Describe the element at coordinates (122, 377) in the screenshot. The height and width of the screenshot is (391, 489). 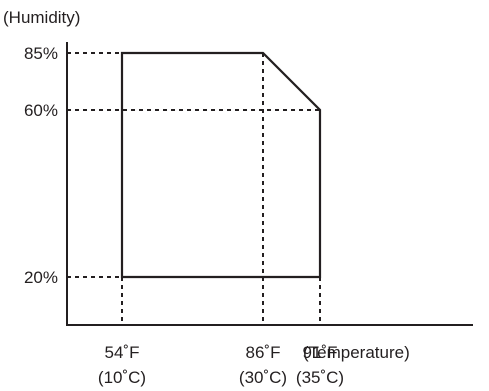
I see `x-tick-sublabel-54: (10˚C)` at that location.